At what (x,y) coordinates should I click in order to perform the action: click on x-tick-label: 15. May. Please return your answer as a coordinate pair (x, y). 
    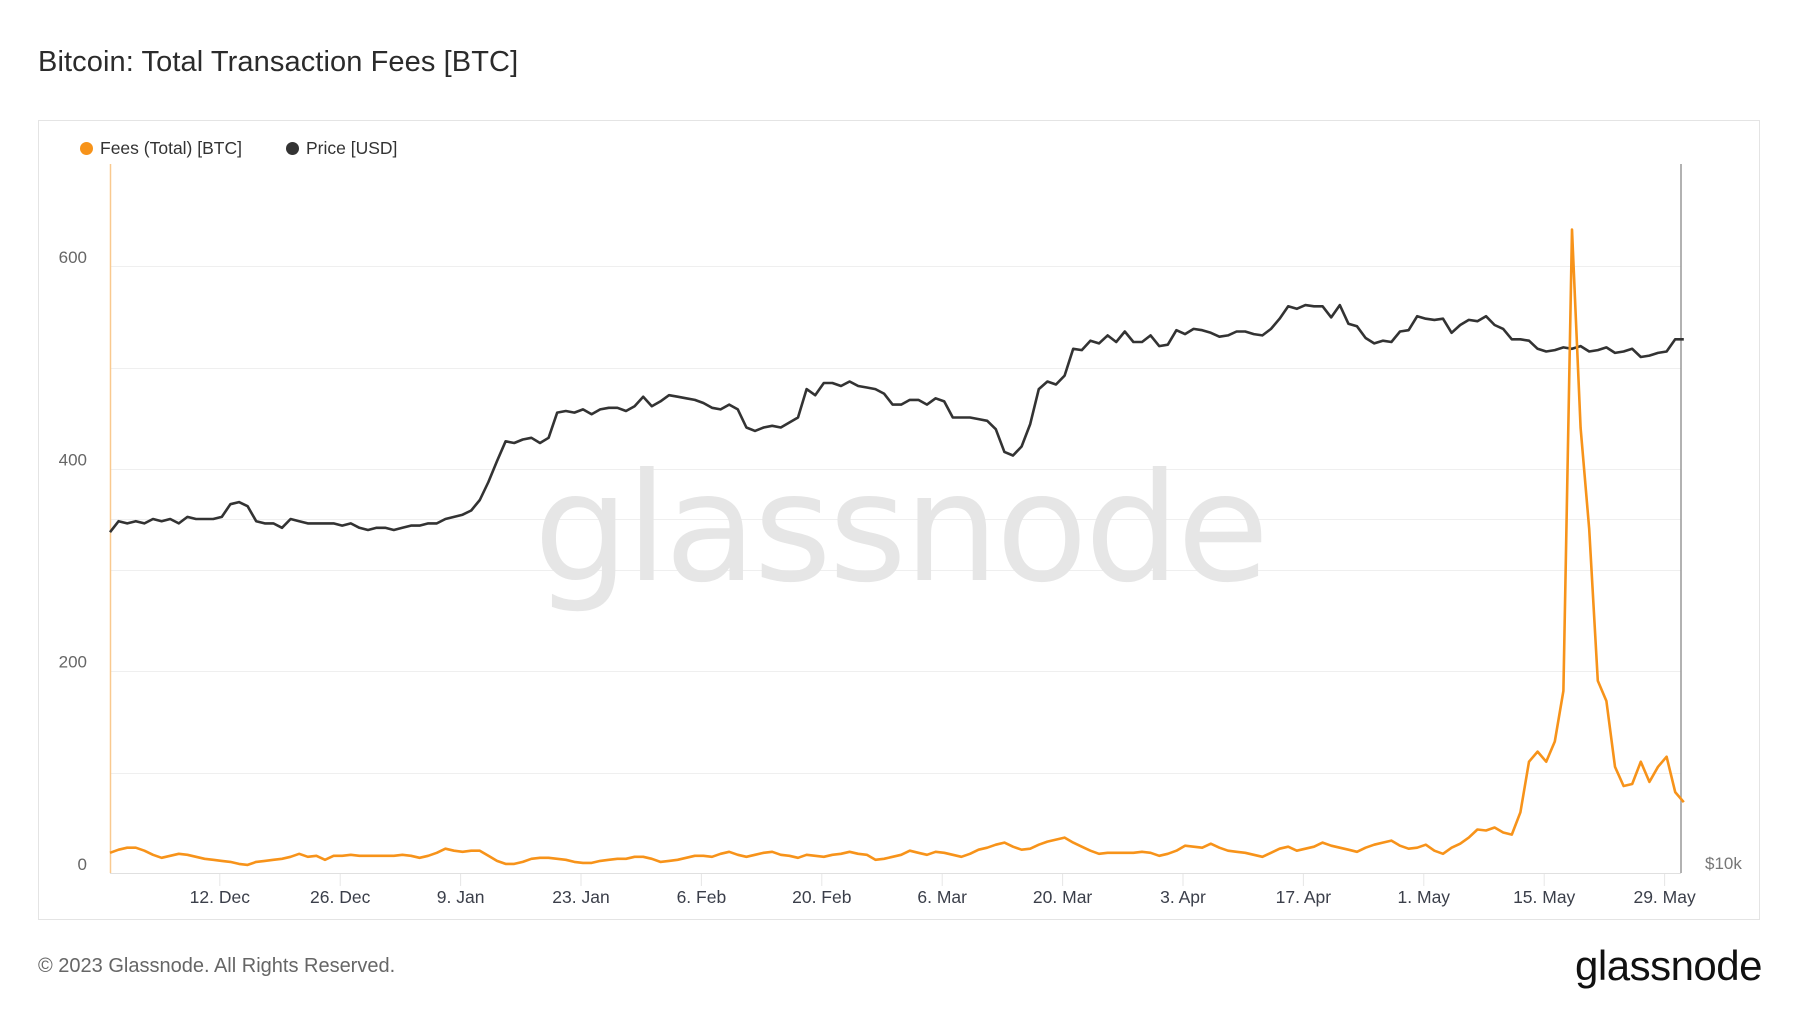
    Looking at the image, I should click on (1544, 897).